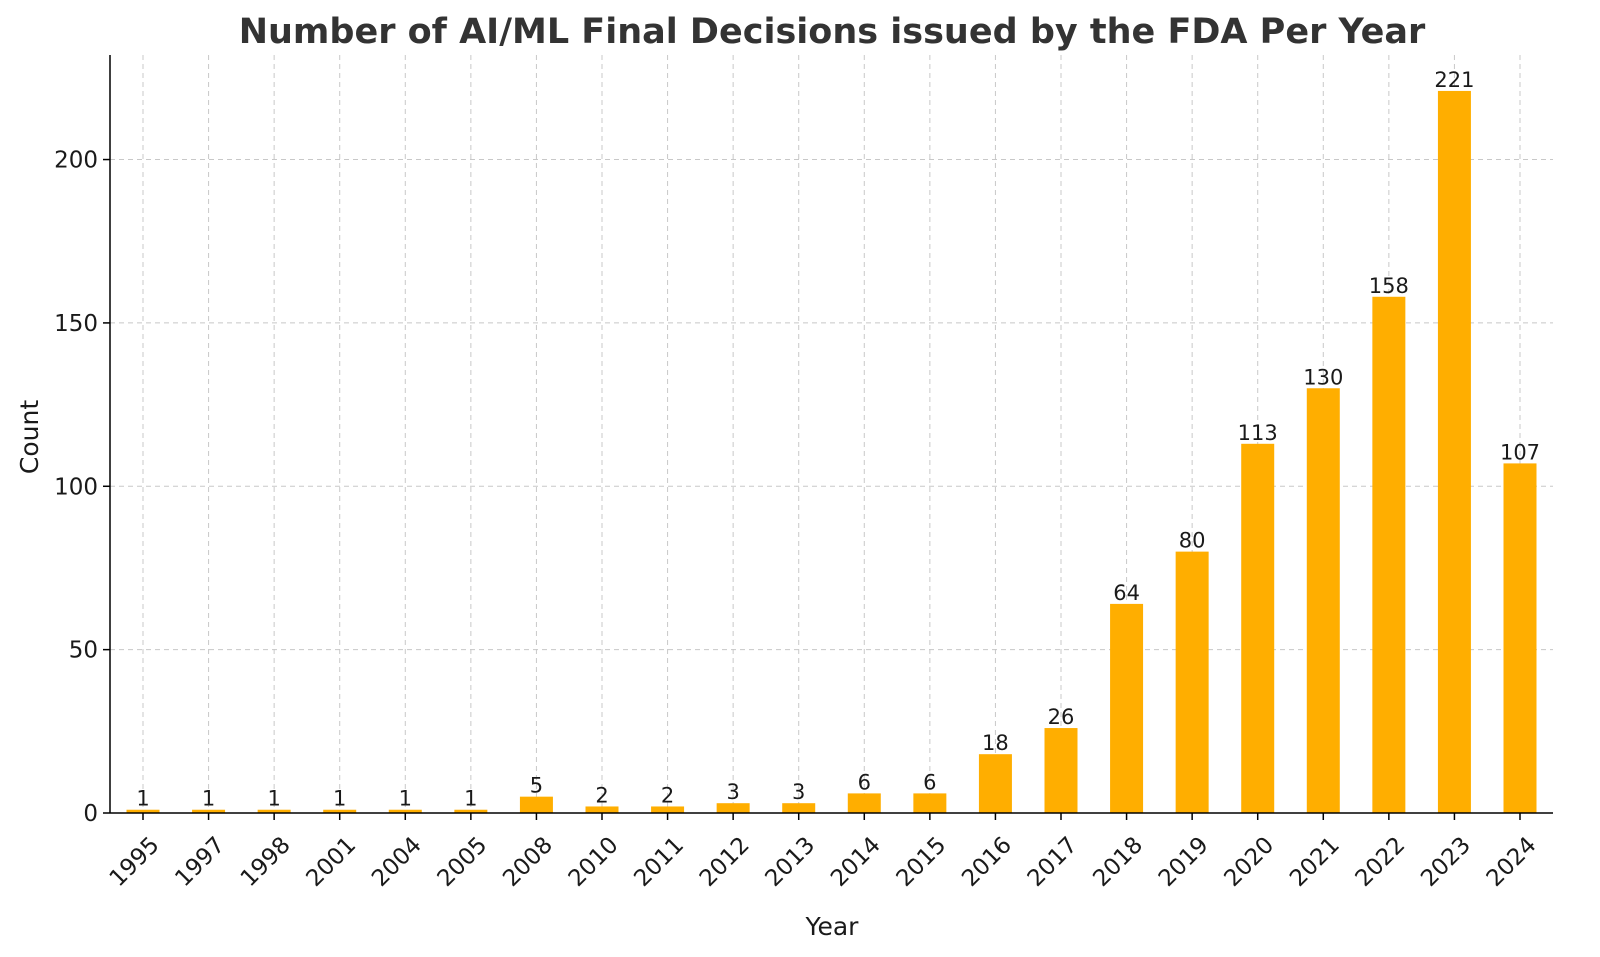 The width and height of the screenshot is (1600, 957). What do you see at coordinates (667, 795) in the screenshot?
I see `data-label-2011: 2` at bounding box center [667, 795].